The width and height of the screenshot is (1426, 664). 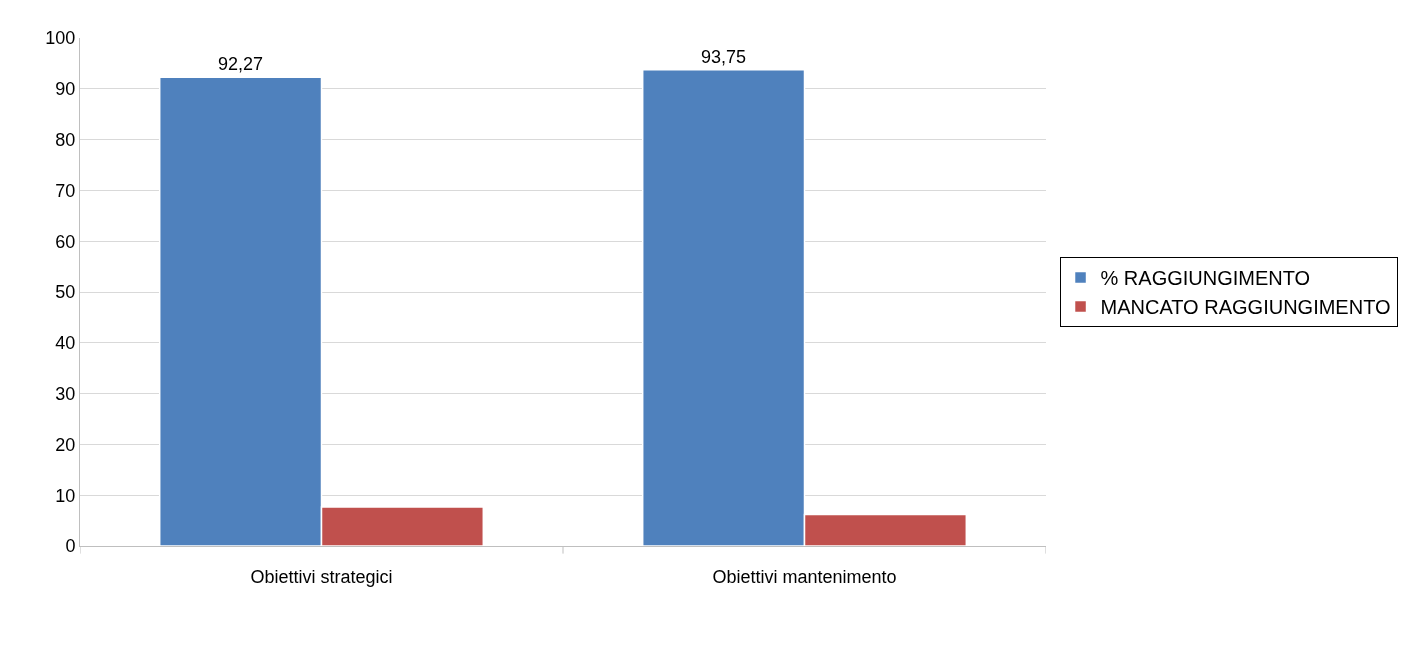 What do you see at coordinates (241, 64) in the screenshot?
I see `data-label: 92,27` at bounding box center [241, 64].